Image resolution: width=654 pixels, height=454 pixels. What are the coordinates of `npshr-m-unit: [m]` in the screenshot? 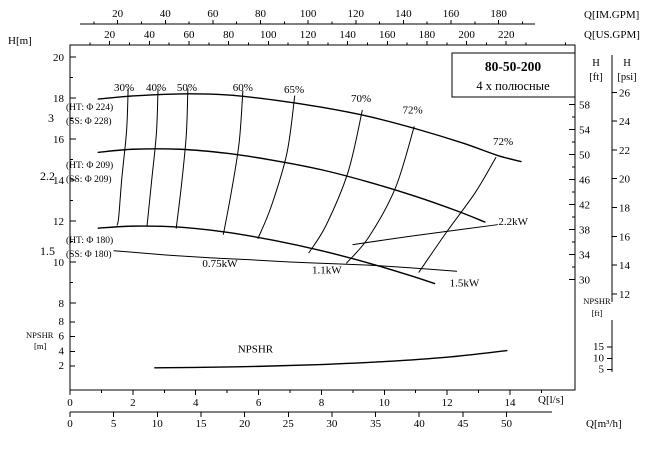 It's located at (40, 346).